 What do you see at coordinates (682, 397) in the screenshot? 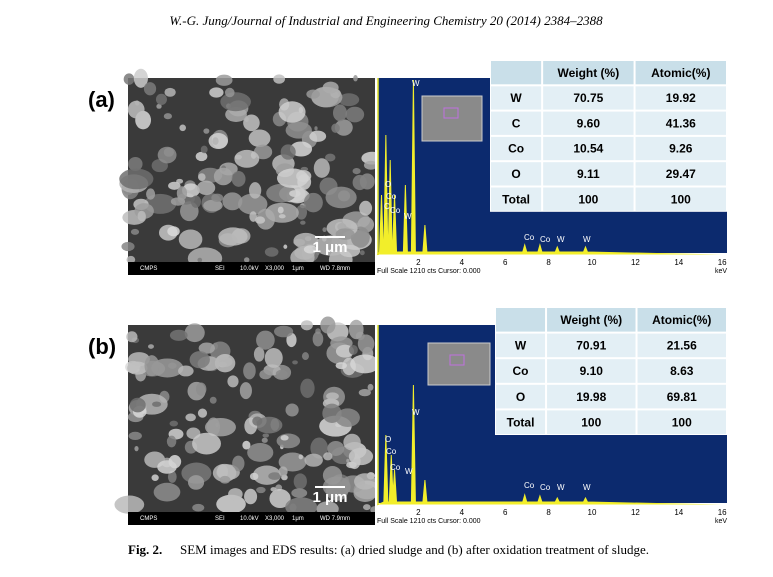
I see `table-text: 69.81` at bounding box center [682, 397].